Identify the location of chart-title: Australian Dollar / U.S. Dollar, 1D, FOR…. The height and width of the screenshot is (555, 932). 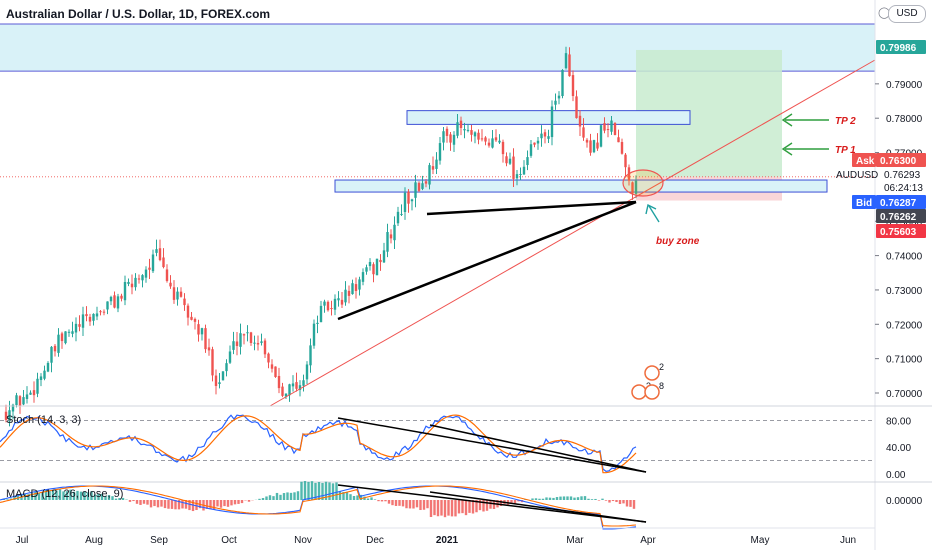
(138, 14).